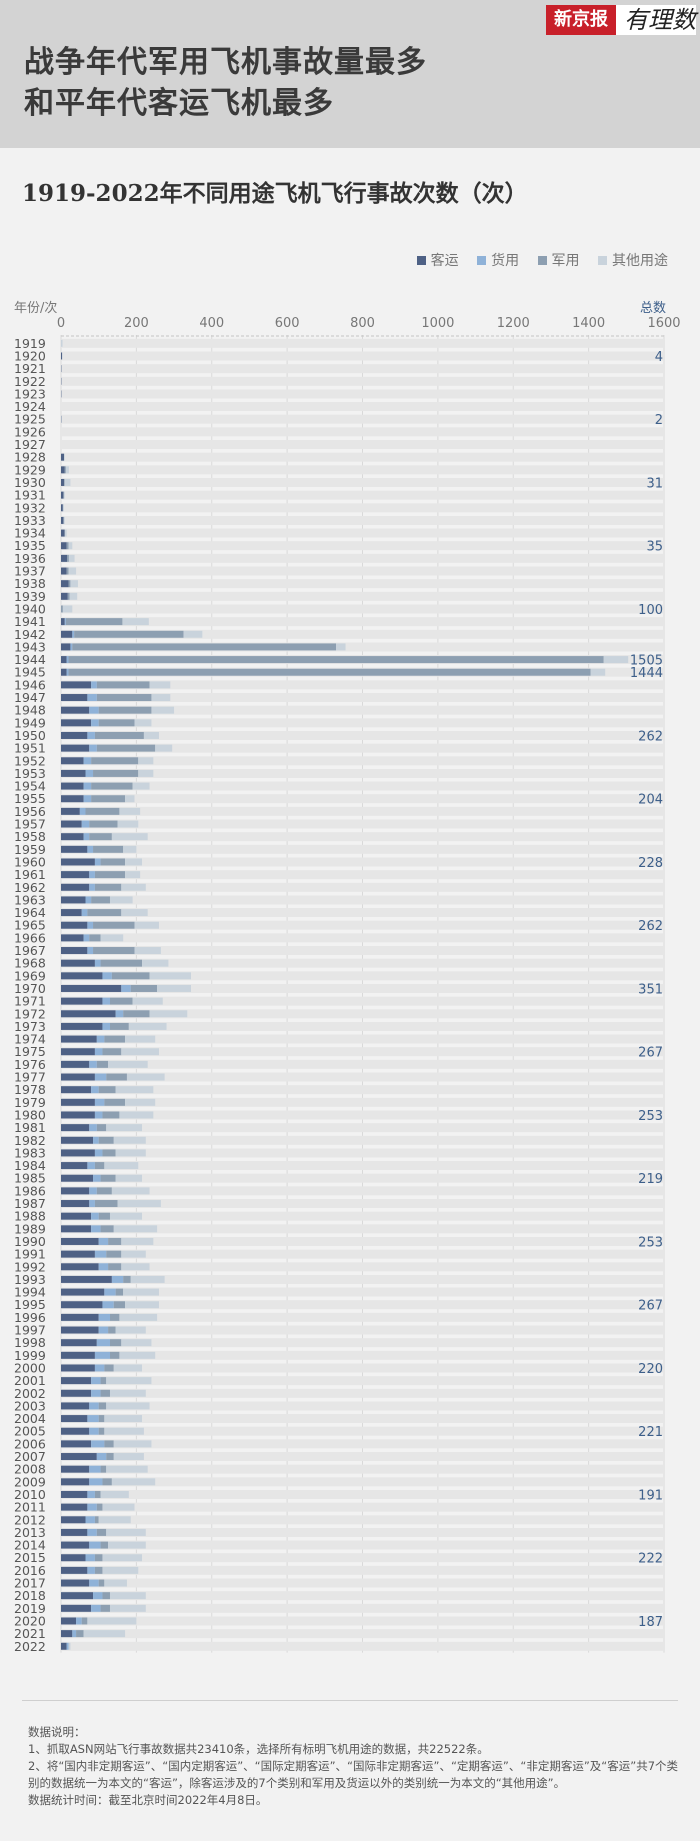 The height and width of the screenshot is (1841, 700). Describe the element at coordinates (660, 20) in the screenshot. I see `brand-subname: 有理数` at that location.